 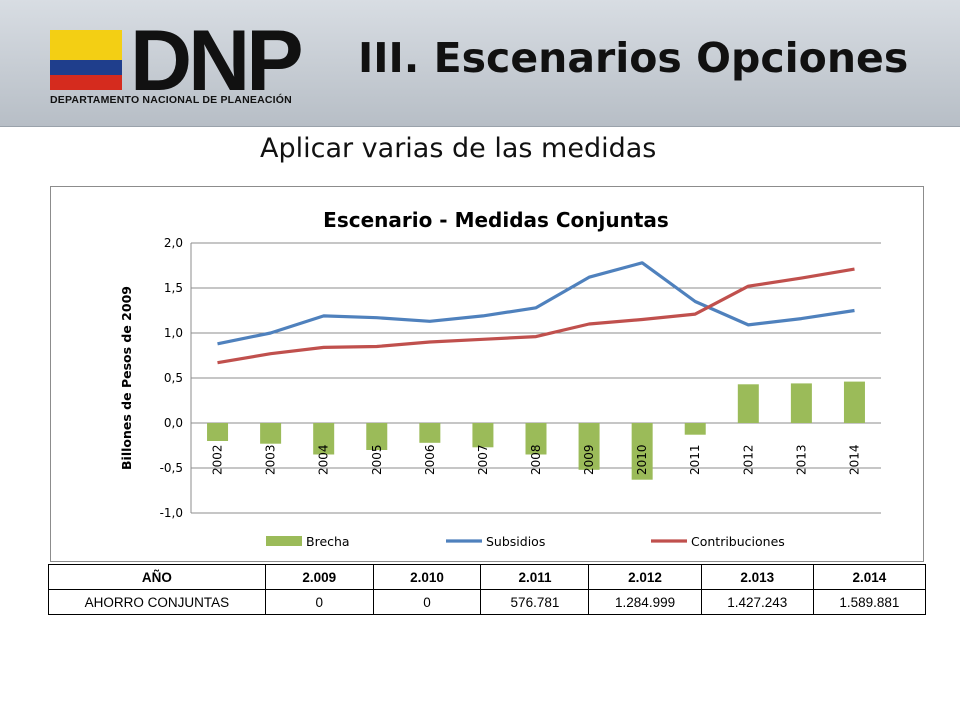 I want to click on x-tick-label: 2007, so click(x=483, y=459).